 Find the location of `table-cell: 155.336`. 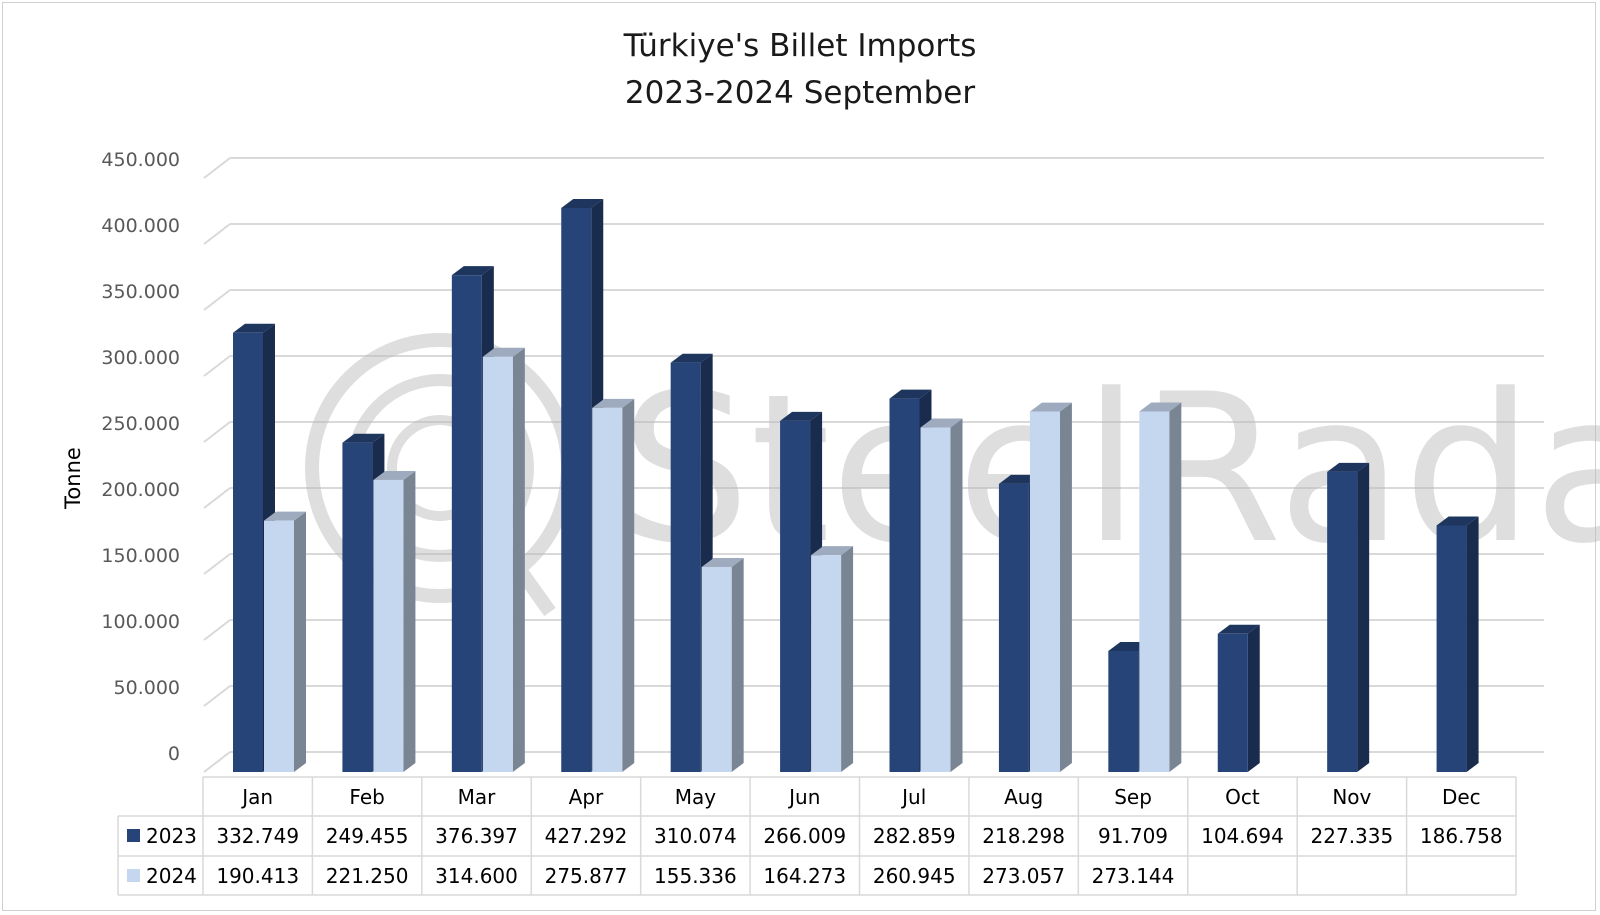

table-cell: 155.336 is located at coordinates (695, 876).